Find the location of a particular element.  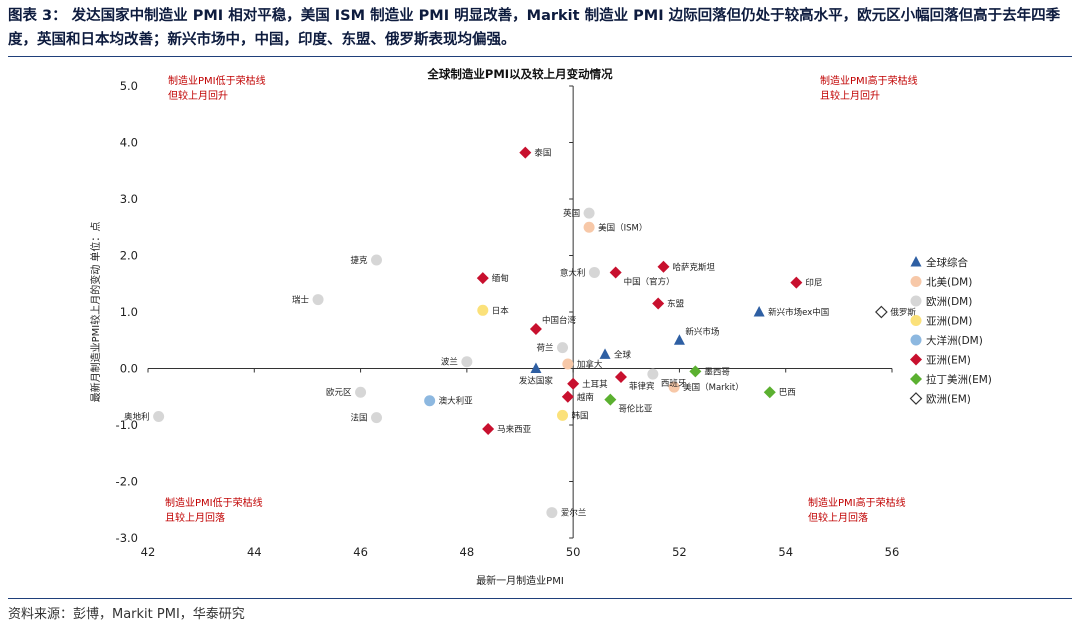

data-point-label: 英国 is located at coordinates (571, 213).